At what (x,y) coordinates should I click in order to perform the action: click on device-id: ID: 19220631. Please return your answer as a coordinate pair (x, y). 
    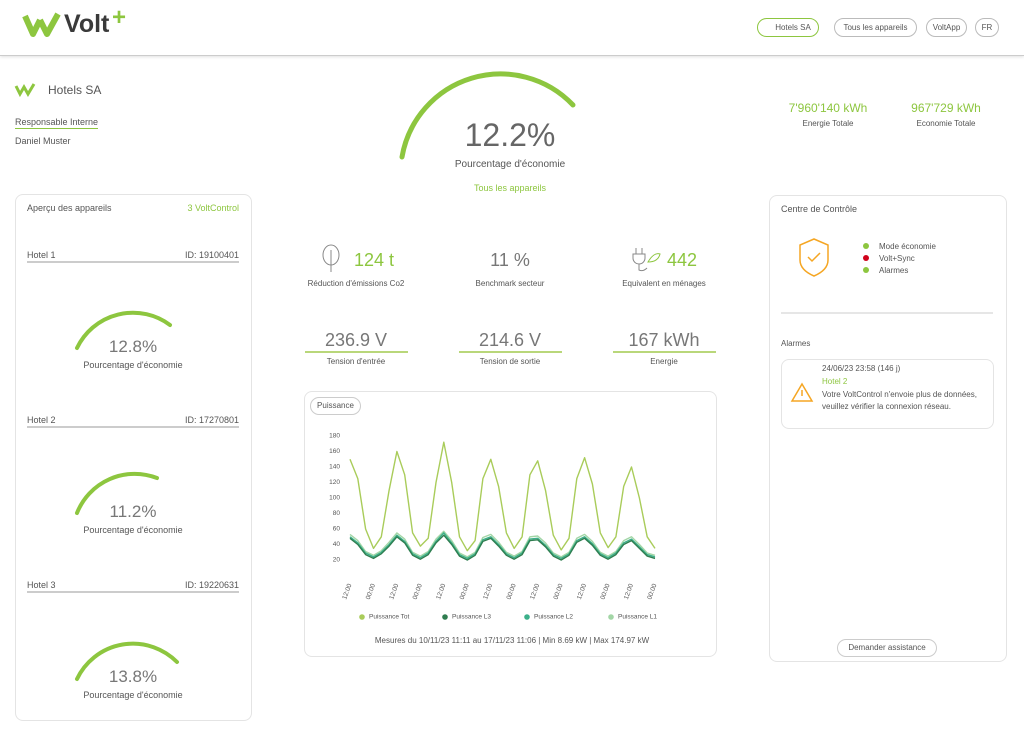
    Looking at the image, I should click on (211, 585).